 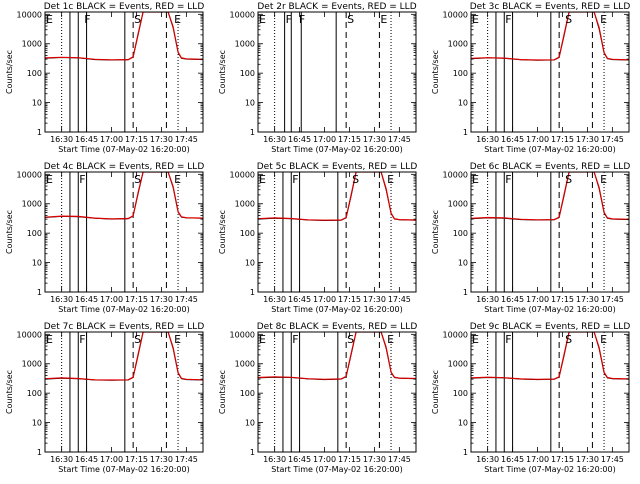 I want to click on panel-title: Det 1c BLACK = Events, RED = LLD, so click(x=124, y=7).